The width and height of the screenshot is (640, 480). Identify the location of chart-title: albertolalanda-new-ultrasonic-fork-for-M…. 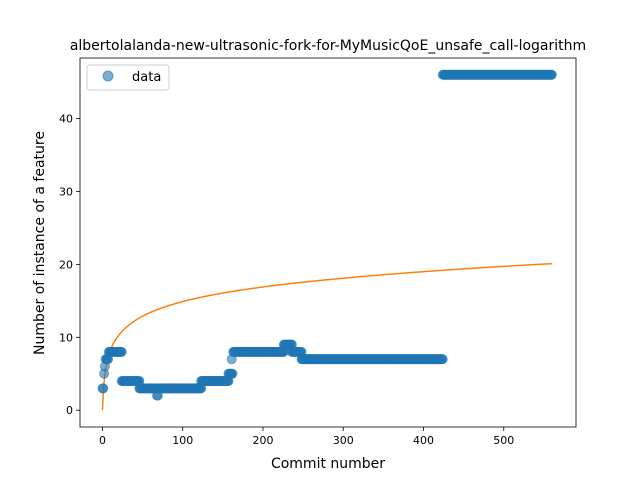
(328, 46).